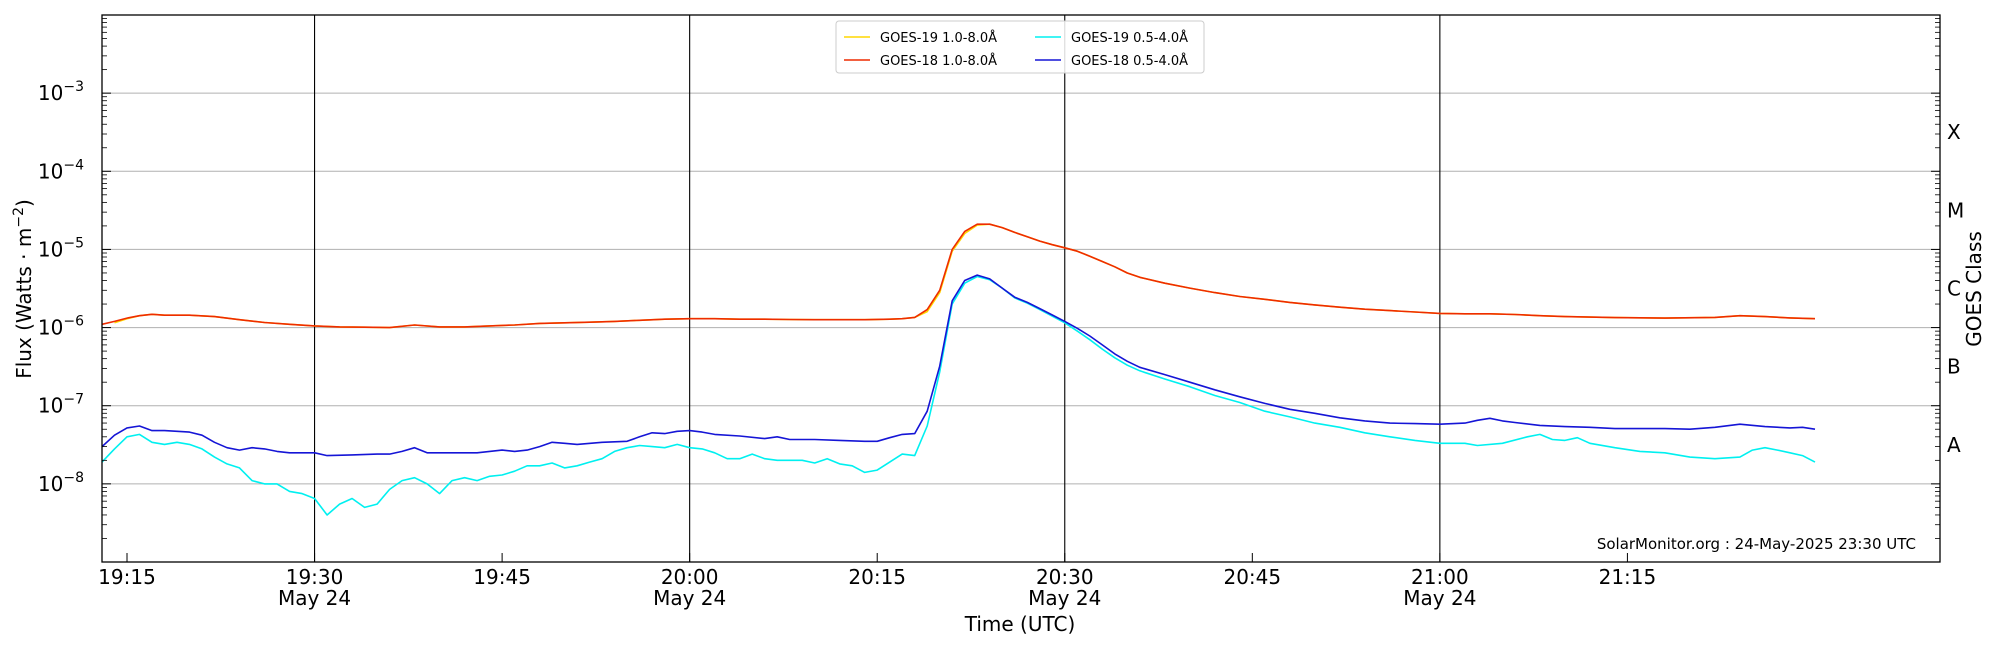  Describe the element at coordinates (877, 577) in the screenshot. I see `x-tick-label: 20:15` at that location.